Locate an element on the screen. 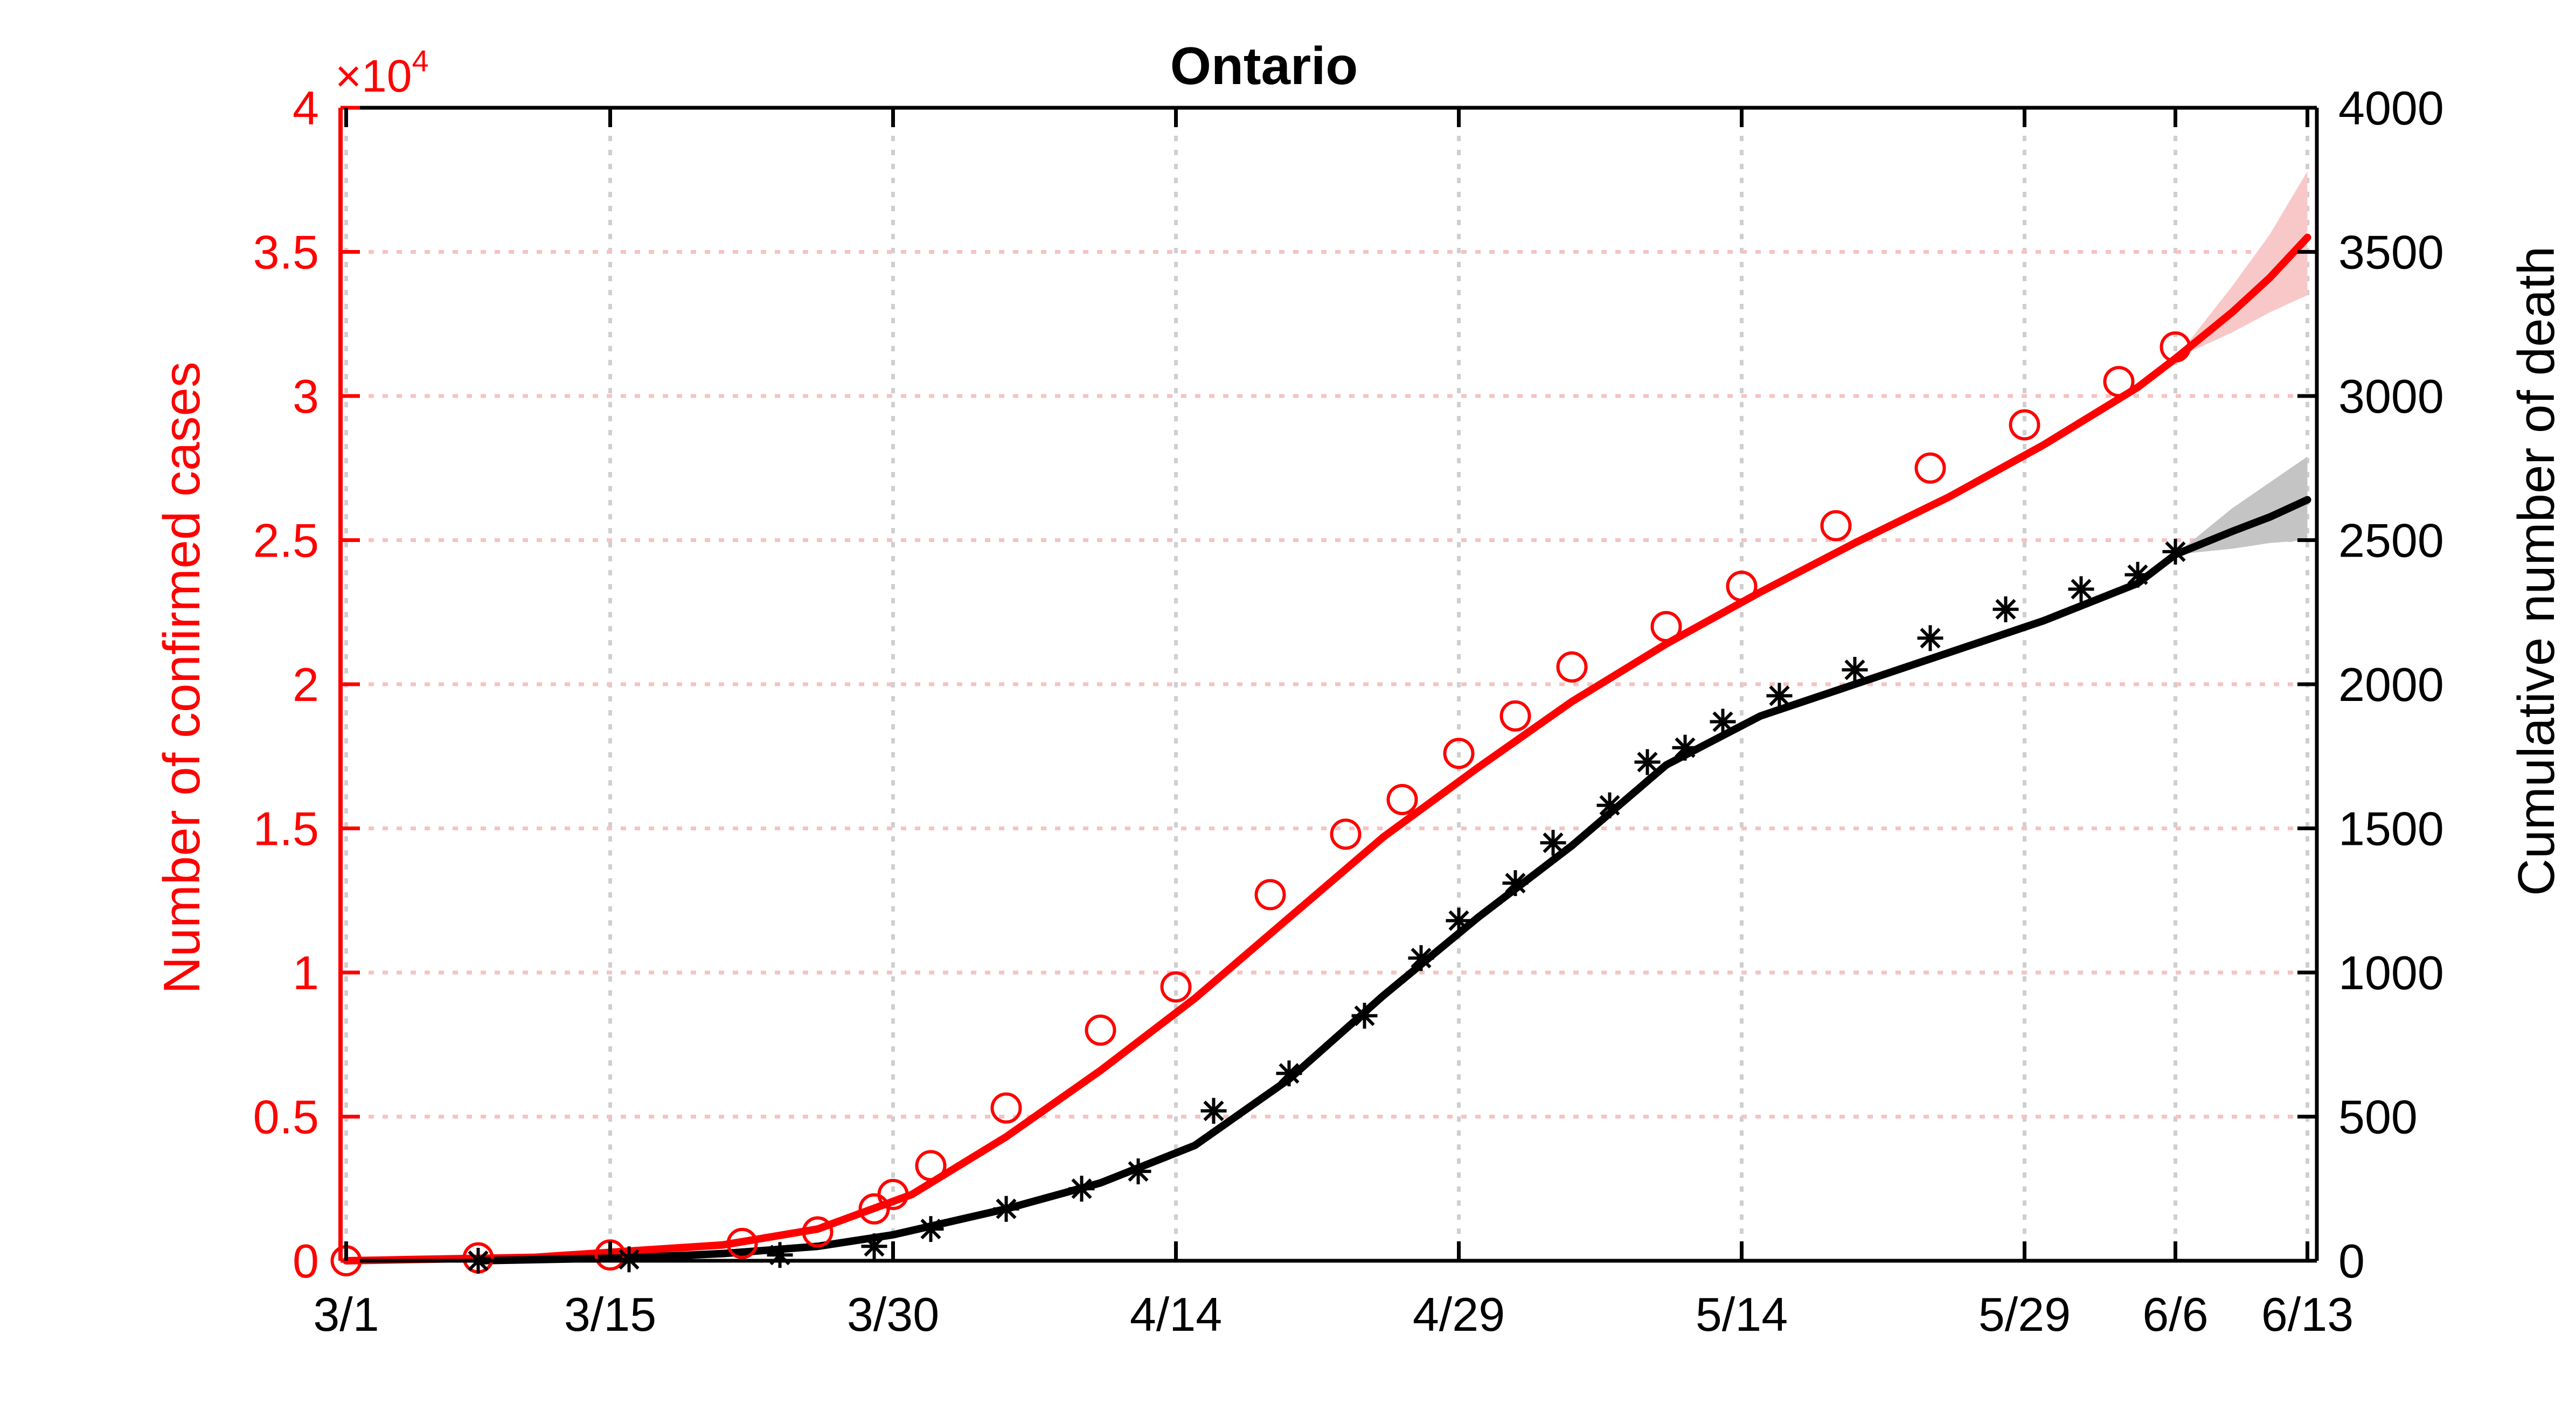 This screenshot has height=1417, width=2576. x-tick-label: 6/6 is located at coordinates (2175, 1314).